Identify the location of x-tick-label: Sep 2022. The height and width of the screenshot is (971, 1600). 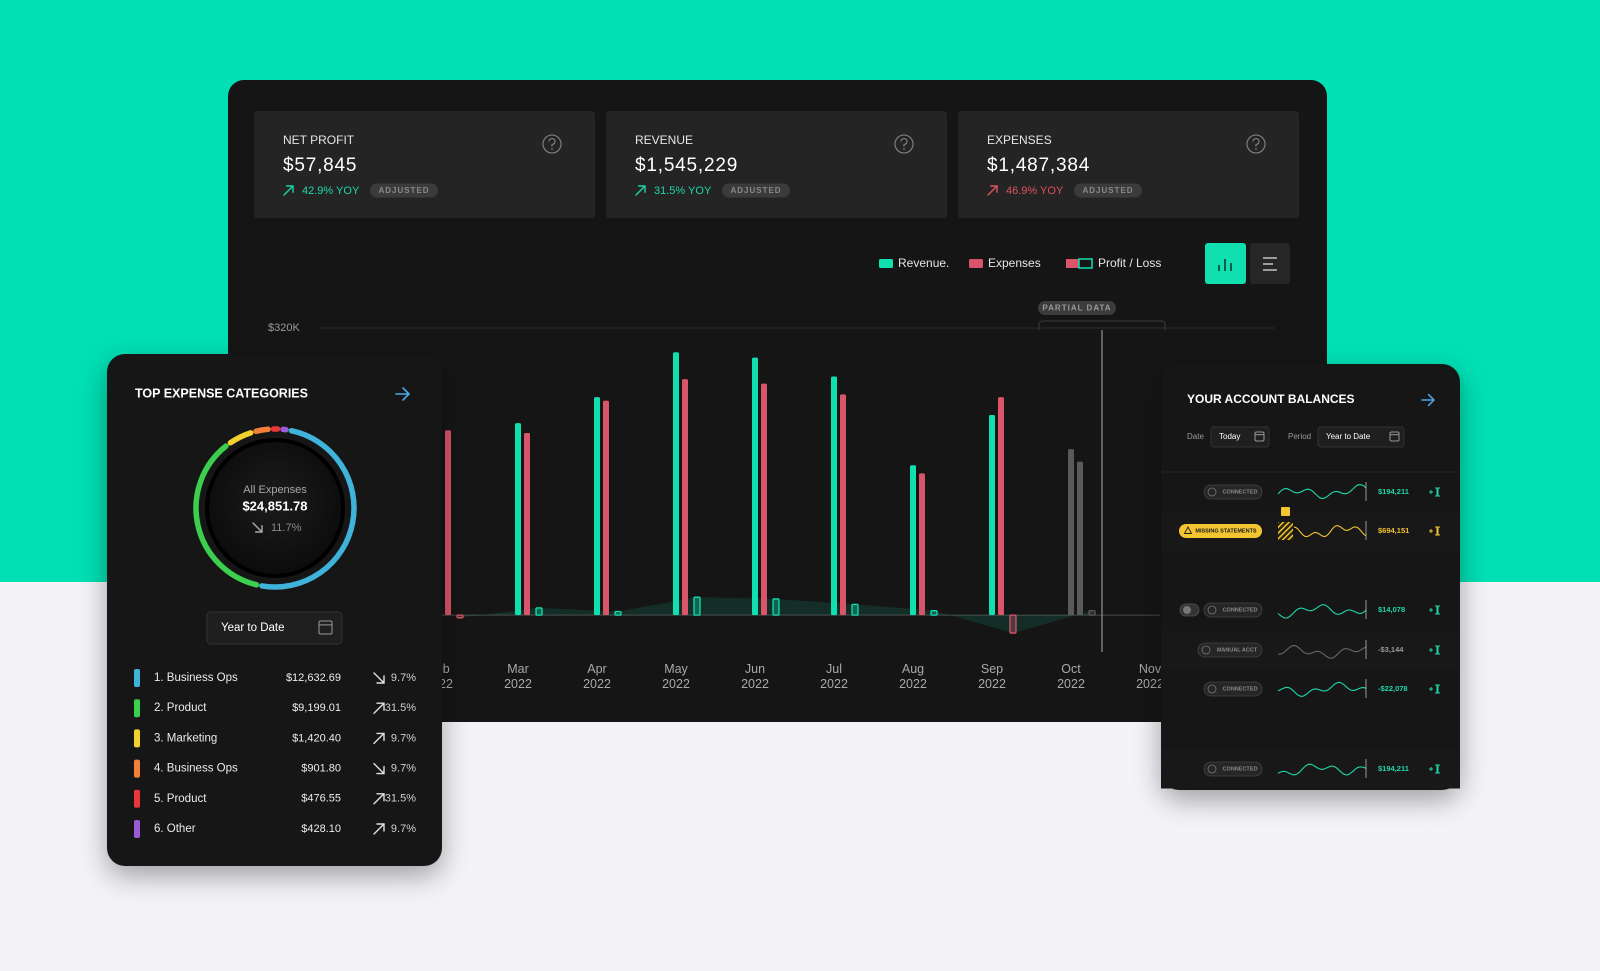
(992, 676).